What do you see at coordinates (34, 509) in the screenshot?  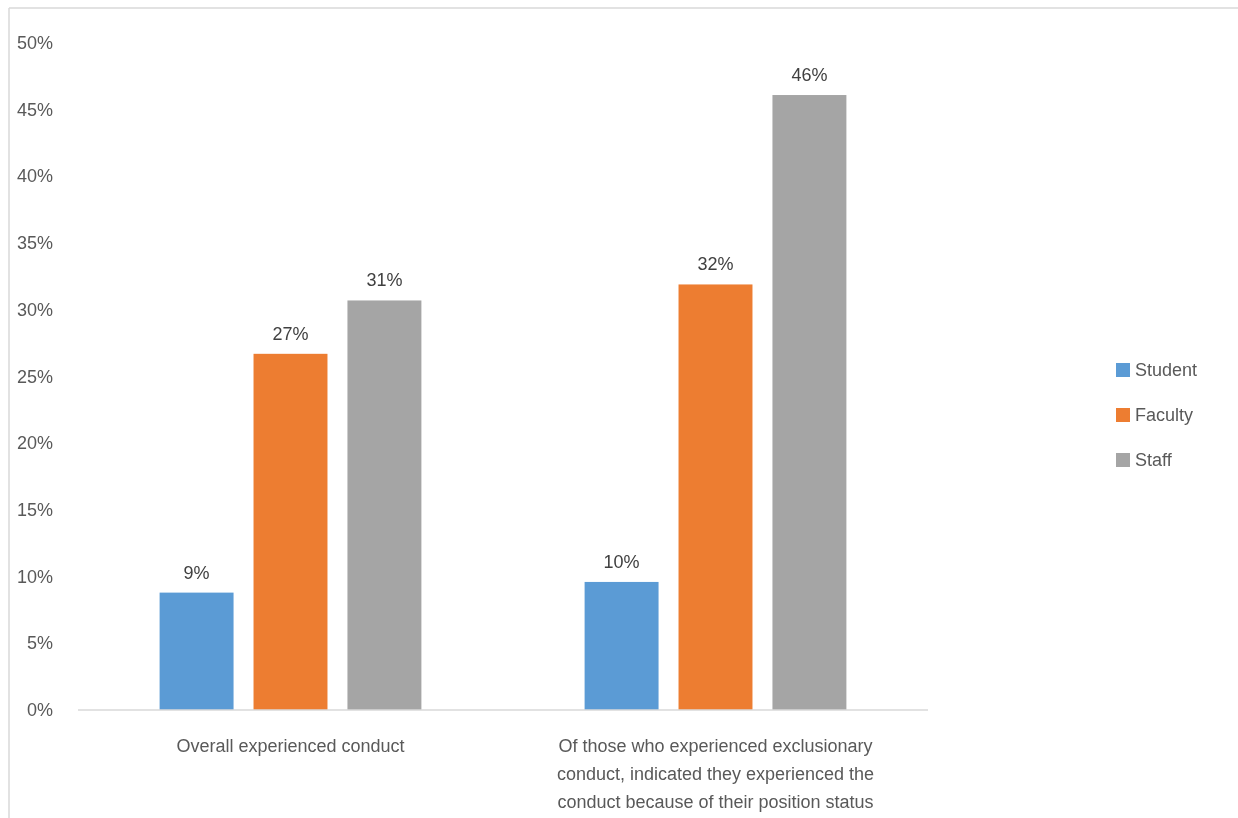 I see `y-tick-label: 15%` at bounding box center [34, 509].